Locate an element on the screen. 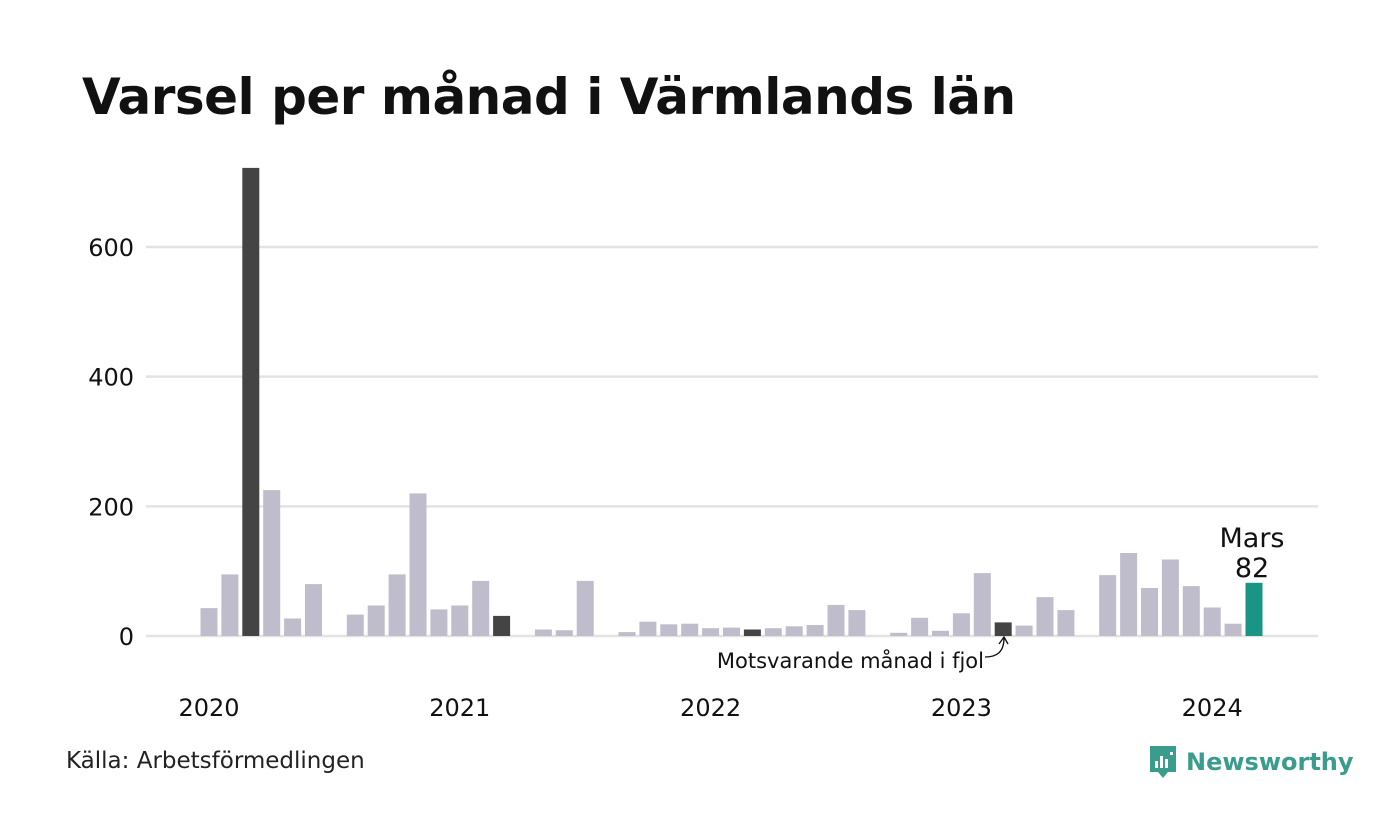 This screenshot has width=1400, height=840. annotation-arrow is located at coordinates (994, 647).